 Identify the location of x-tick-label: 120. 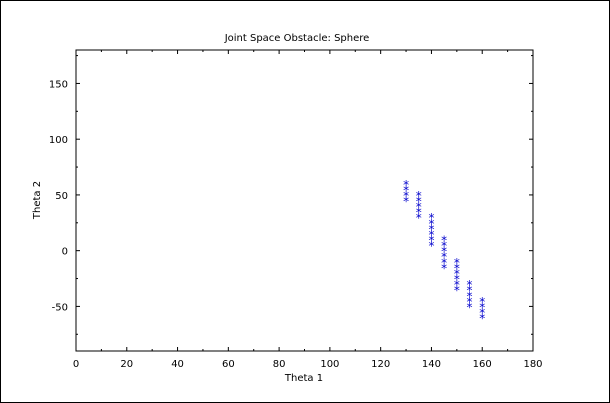
(380, 364).